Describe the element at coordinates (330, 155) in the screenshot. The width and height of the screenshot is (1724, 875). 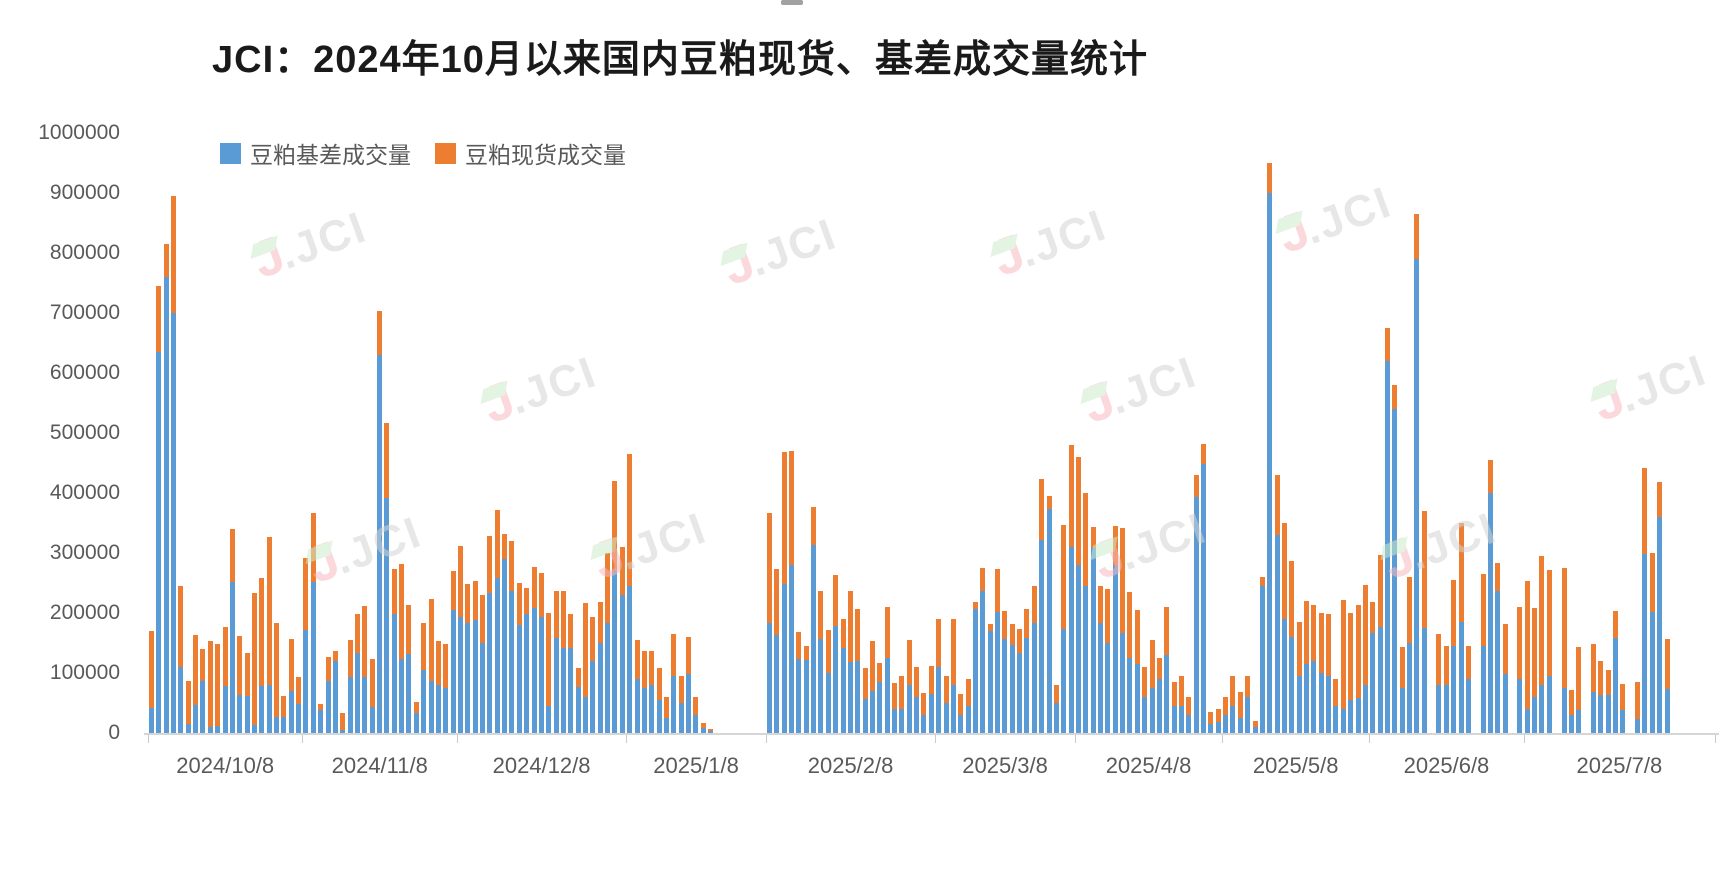
I see `legend-label-basis: 豆粕基差成交量` at that location.